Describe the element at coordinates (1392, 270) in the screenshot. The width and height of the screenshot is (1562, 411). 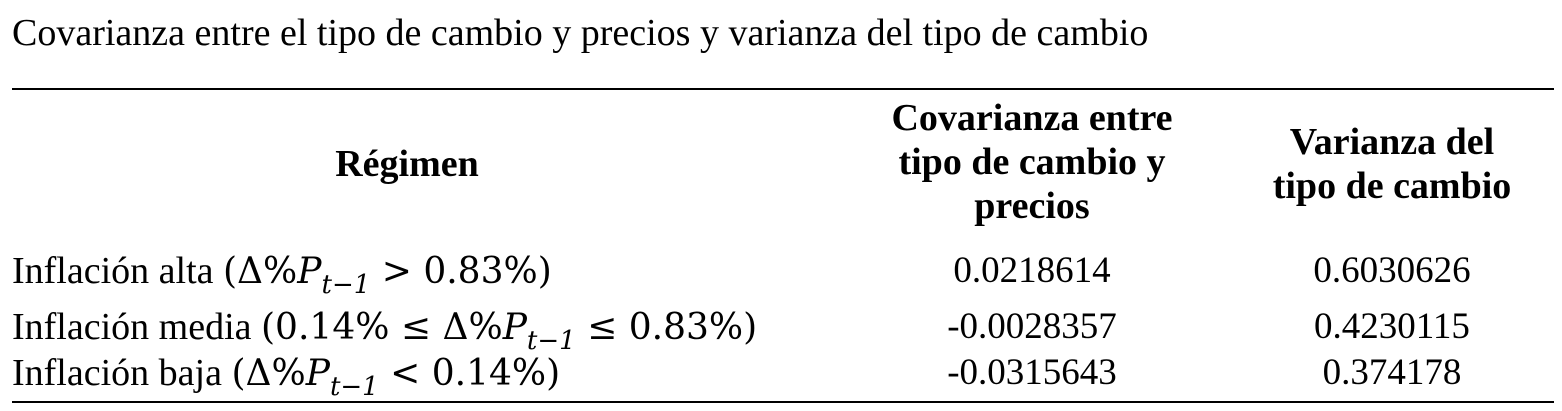
I see `varianza-value: 0.6030626` at that location.